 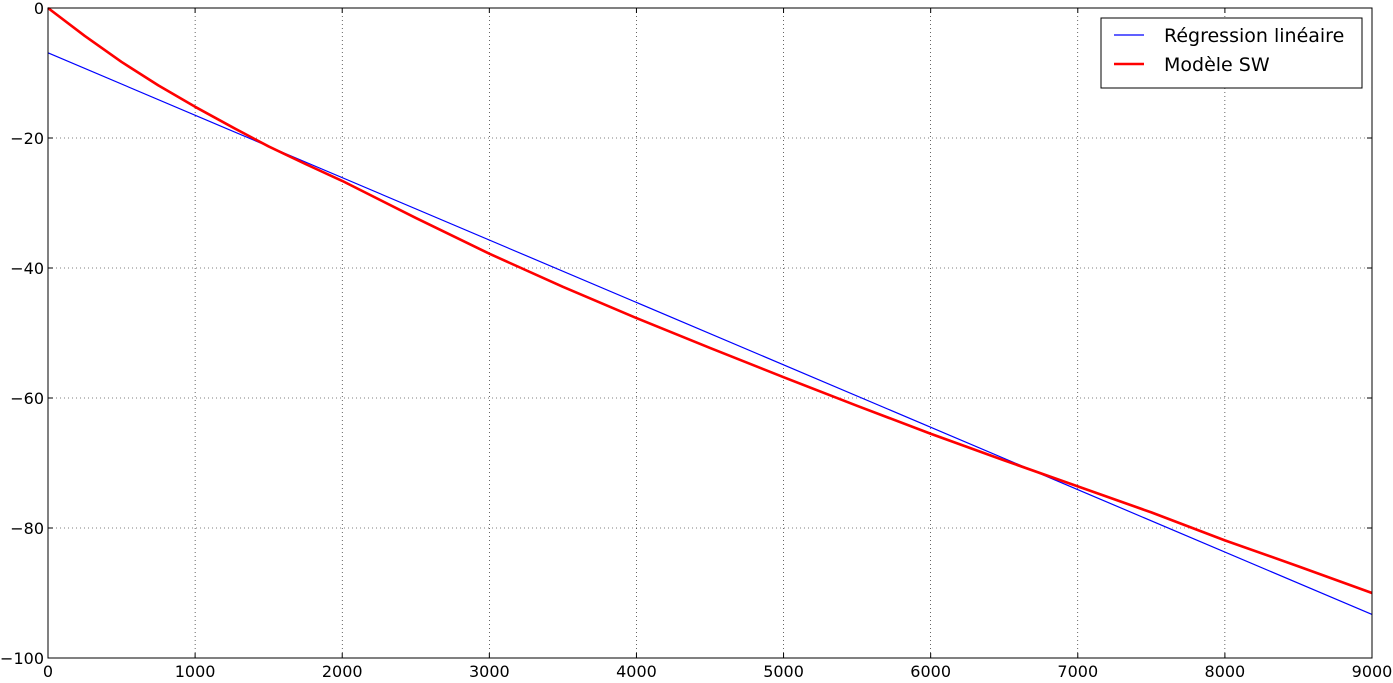 What do you see at coordinates (1225, 670) in the screenshot?
I see `x-tick-label: 8000` at bounding box center [1225, 670].